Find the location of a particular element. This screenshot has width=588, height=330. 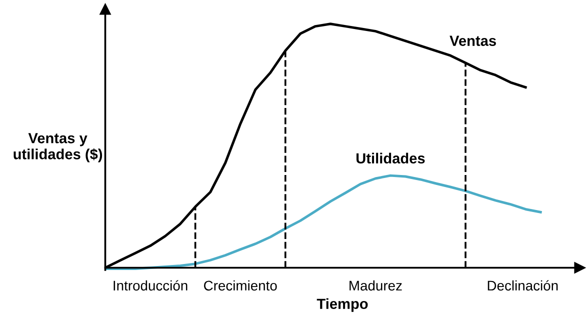

y-axis-title: Ventas y utilidades ($) is located at coordinates (58, 147).